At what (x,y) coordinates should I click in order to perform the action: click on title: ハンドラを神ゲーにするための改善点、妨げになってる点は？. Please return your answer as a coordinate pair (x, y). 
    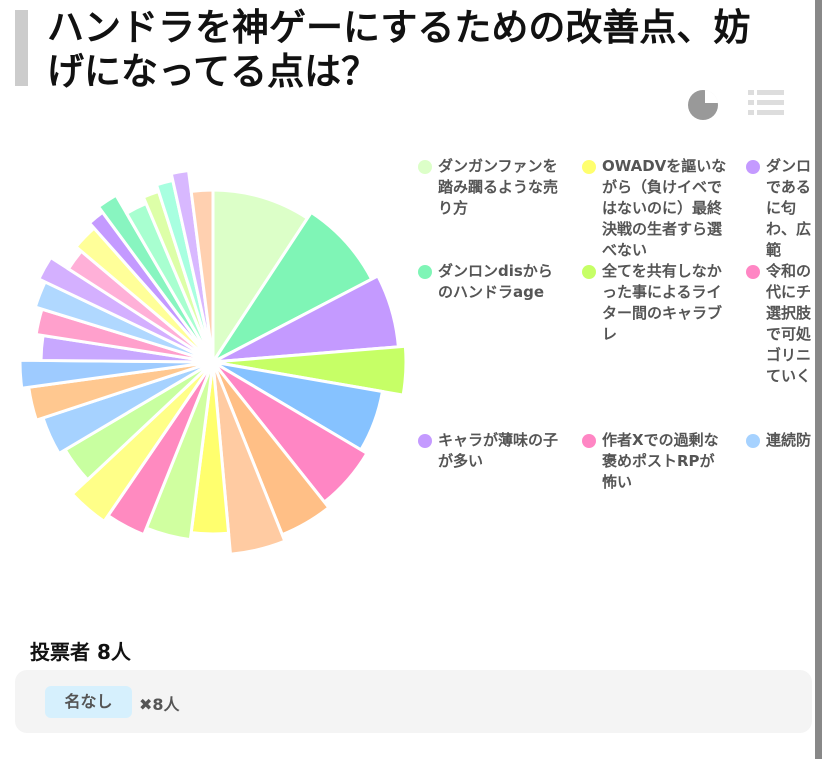
    Looking at the image, I should click on (399, 49).